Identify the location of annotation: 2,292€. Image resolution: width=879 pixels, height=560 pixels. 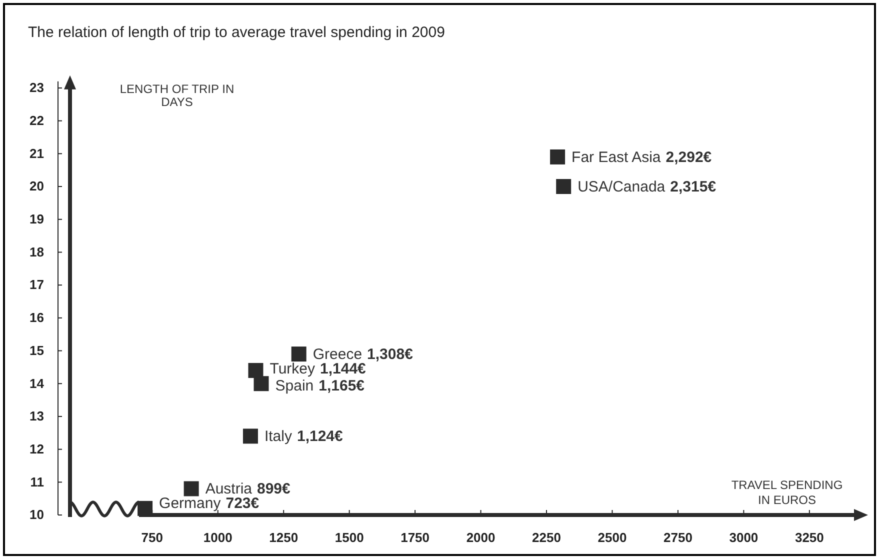
(689, 157).